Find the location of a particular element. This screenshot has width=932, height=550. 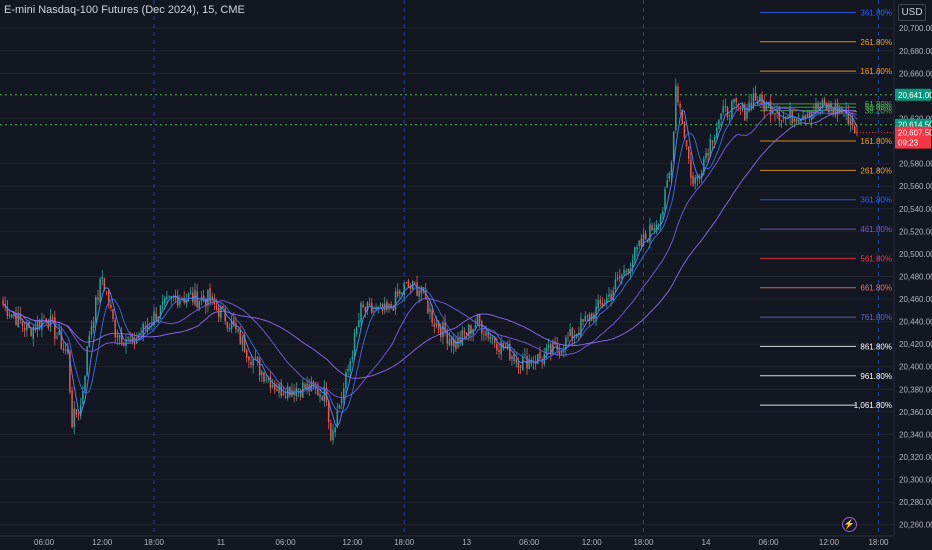

fib-level-label: 861.80% is located at coordinates (876, 346).